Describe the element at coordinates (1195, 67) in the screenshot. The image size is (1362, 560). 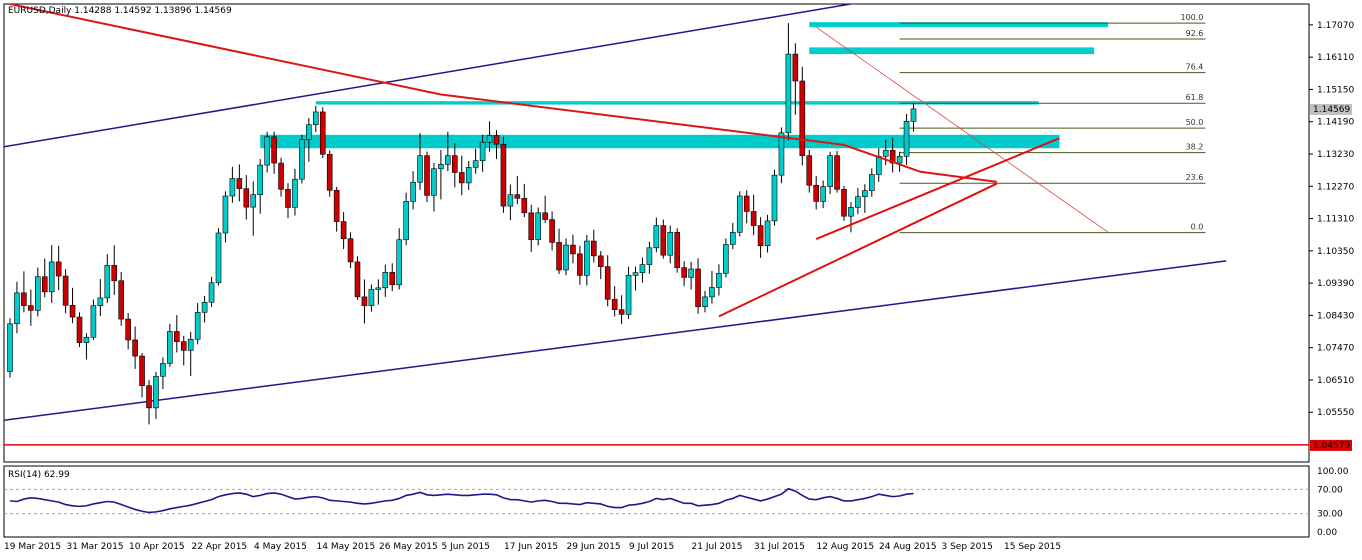
I see `fib-level-label: 76.4` at that location.